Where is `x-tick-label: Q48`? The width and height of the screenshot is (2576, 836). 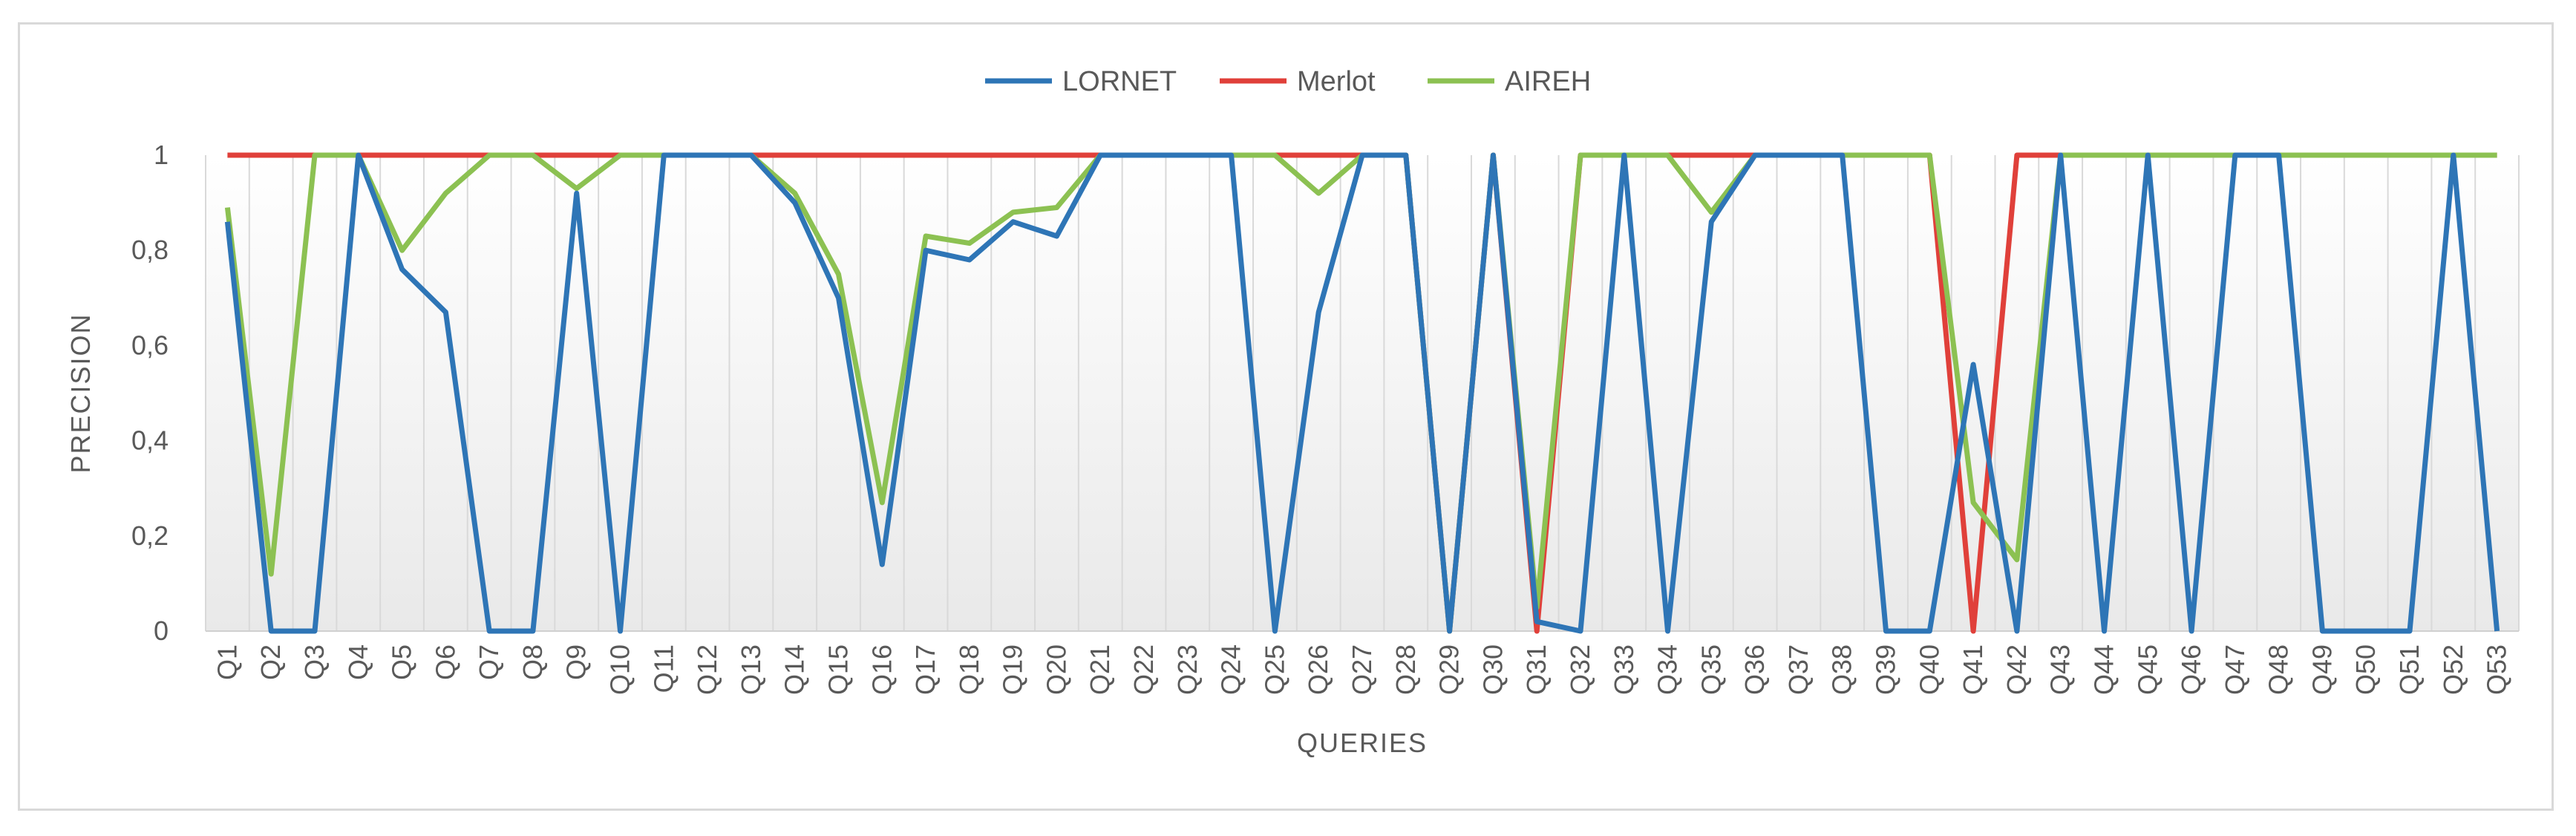
x-tick-label: Q48 is located at coordinates (2278, 670).